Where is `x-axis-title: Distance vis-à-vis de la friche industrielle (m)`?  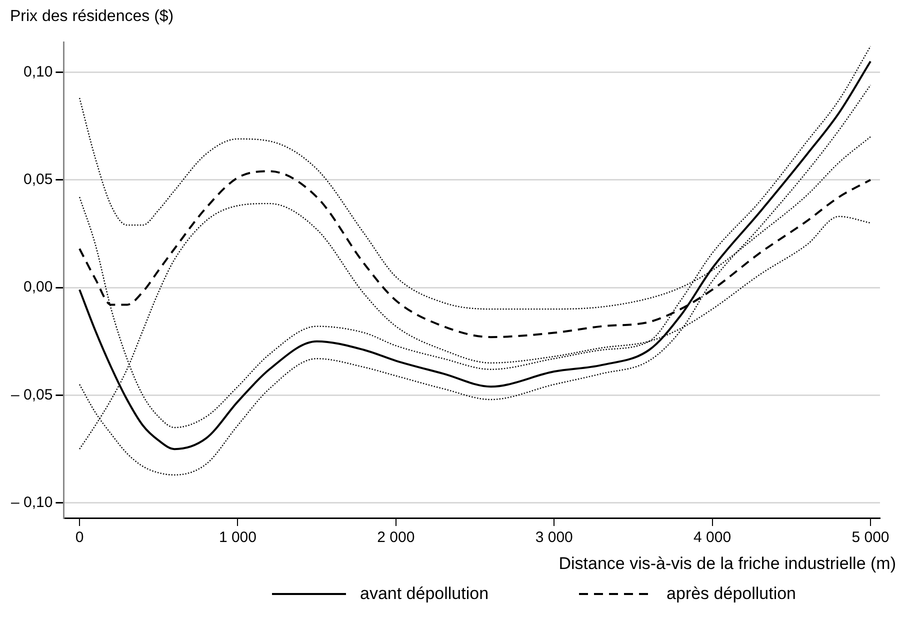 x-axis-title: Distance vis-à-vis de la friche industrielle (m) is located at coordinates (727, 564).